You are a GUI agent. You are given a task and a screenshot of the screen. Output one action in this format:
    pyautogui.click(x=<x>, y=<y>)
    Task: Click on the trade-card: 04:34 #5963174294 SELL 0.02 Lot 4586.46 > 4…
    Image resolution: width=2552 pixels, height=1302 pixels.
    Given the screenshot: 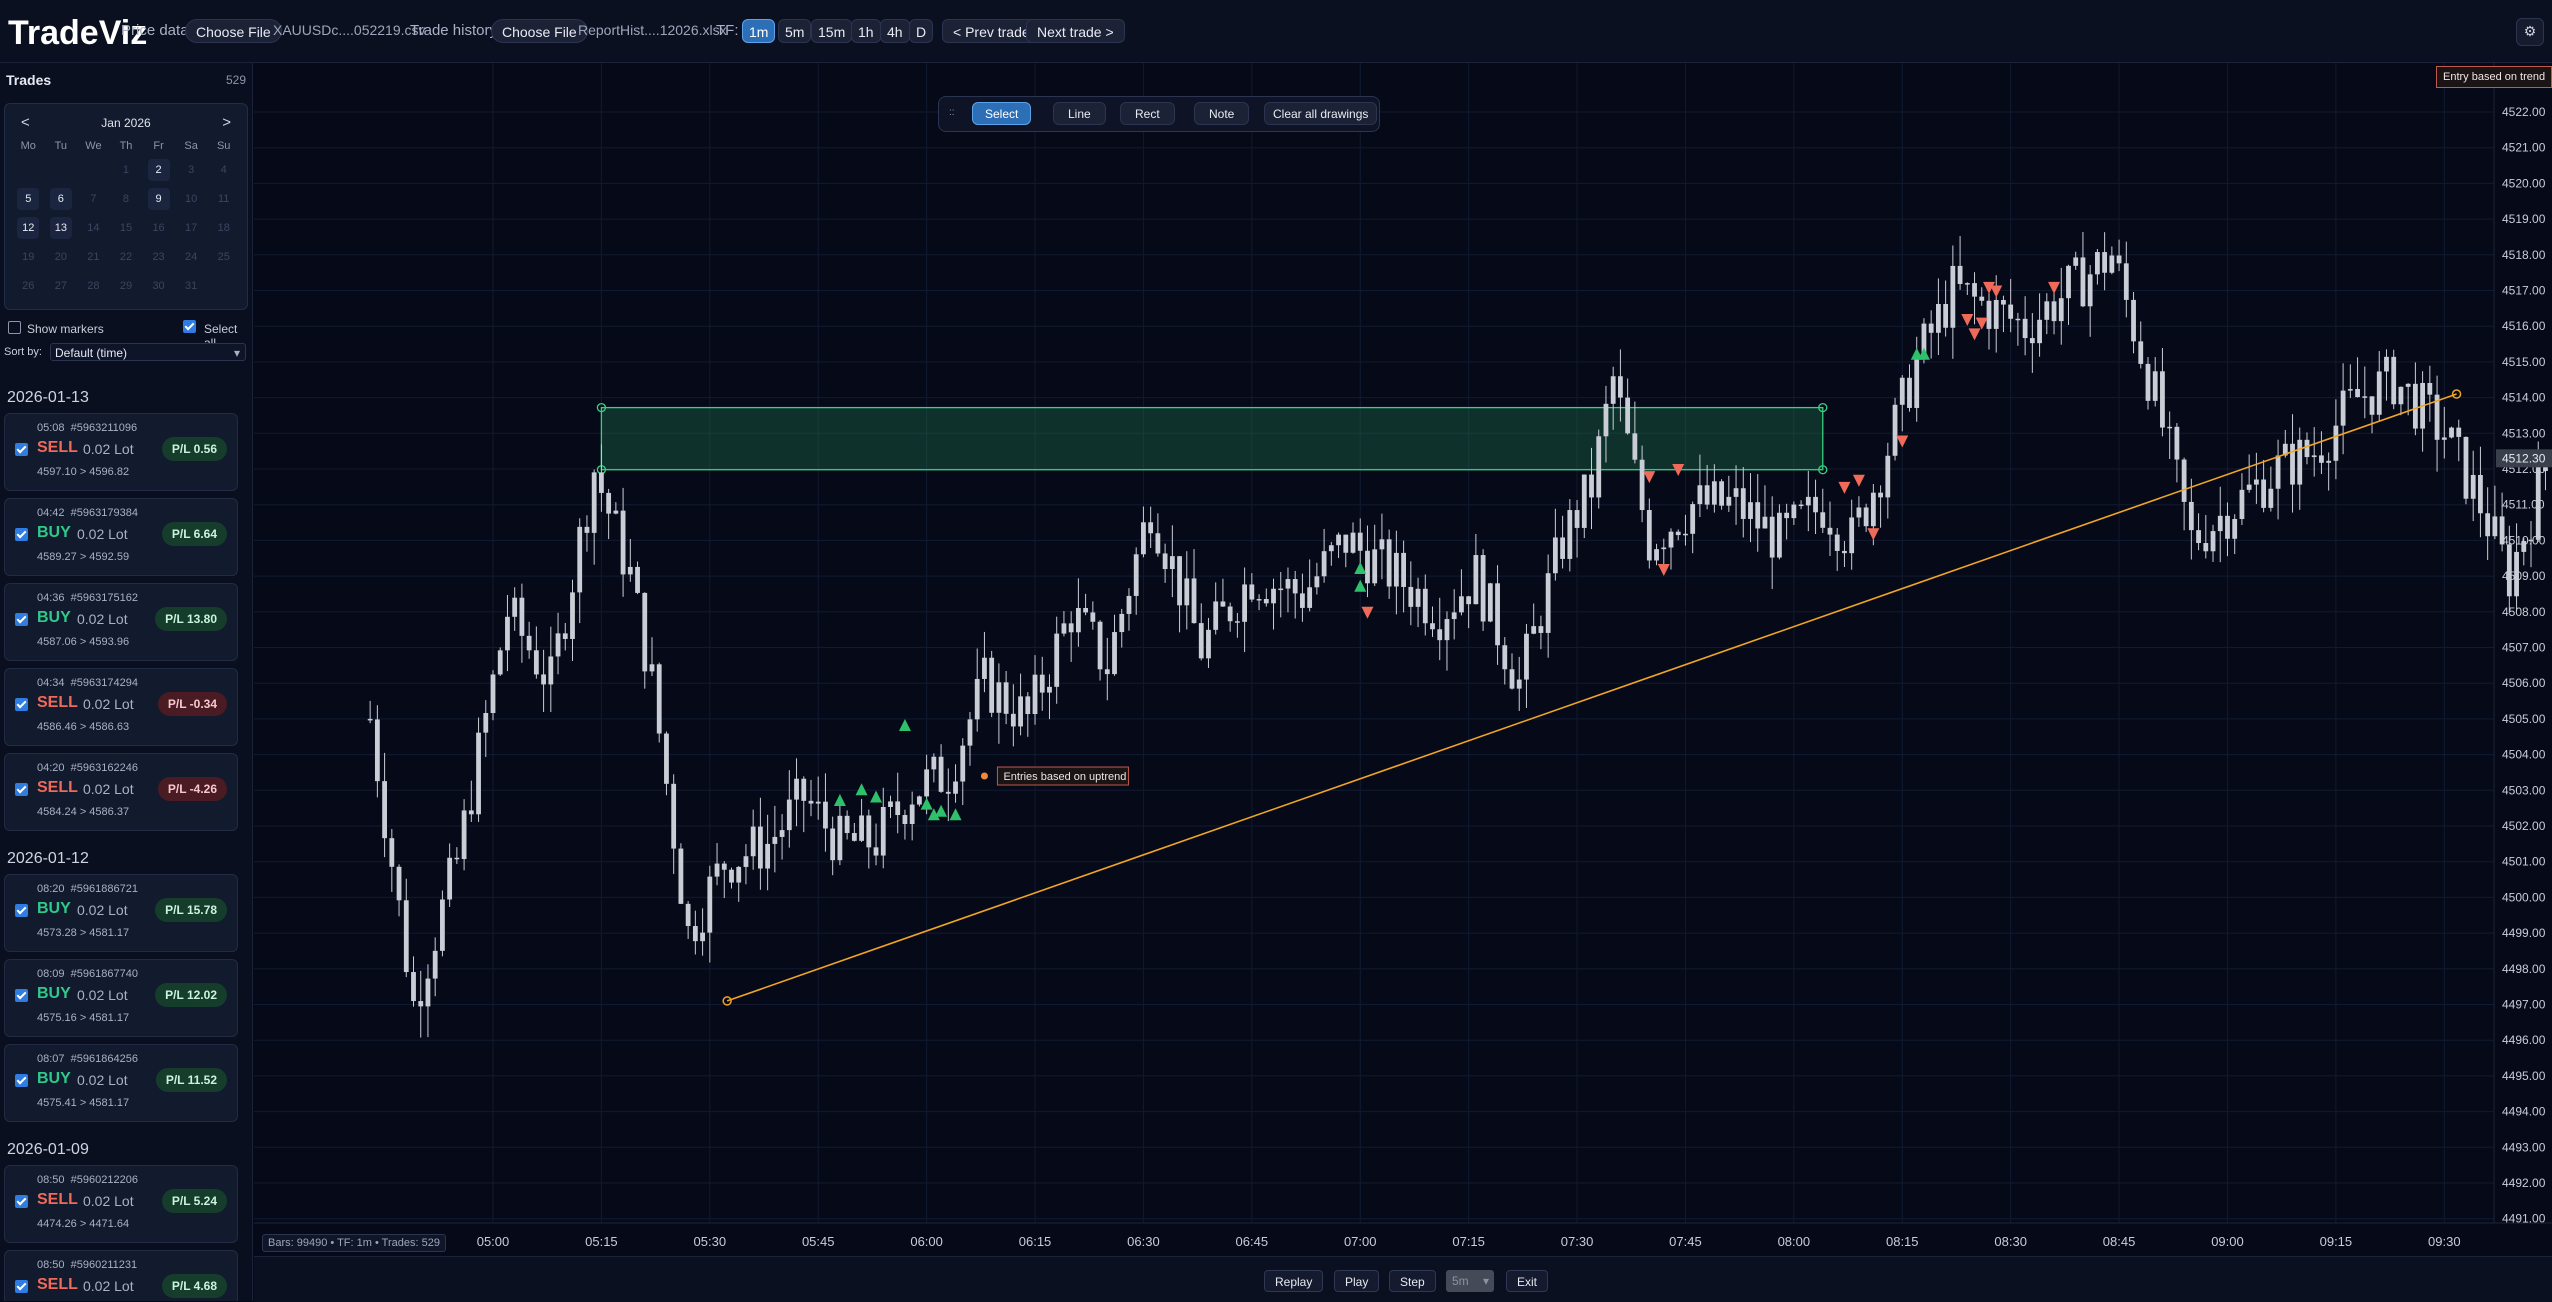 What is the action you would take?
    pyautogui.click(x=121, y=707)
    